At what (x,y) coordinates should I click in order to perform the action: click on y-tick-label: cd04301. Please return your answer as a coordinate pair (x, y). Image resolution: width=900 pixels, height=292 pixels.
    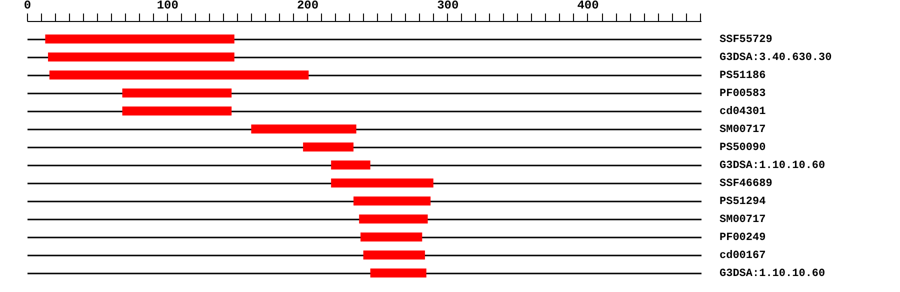
    Looking at the image, I should click on (743, 112).